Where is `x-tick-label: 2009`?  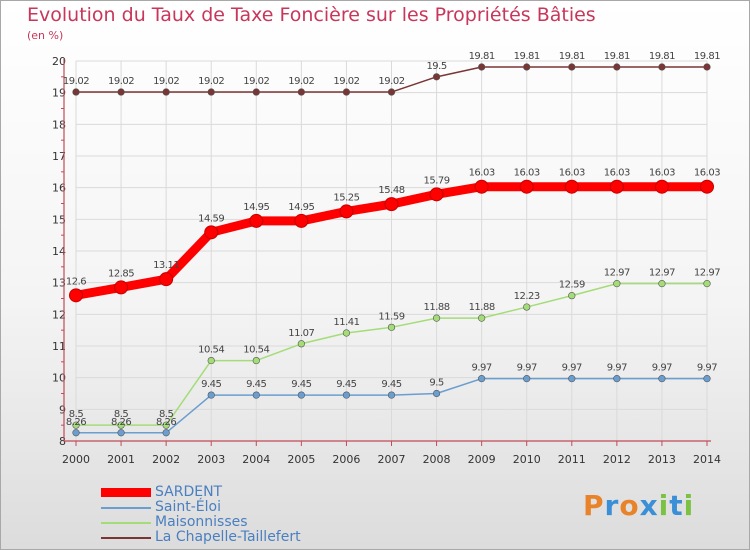
x-tick-label: 2009 is located at coordinates (482, 459).